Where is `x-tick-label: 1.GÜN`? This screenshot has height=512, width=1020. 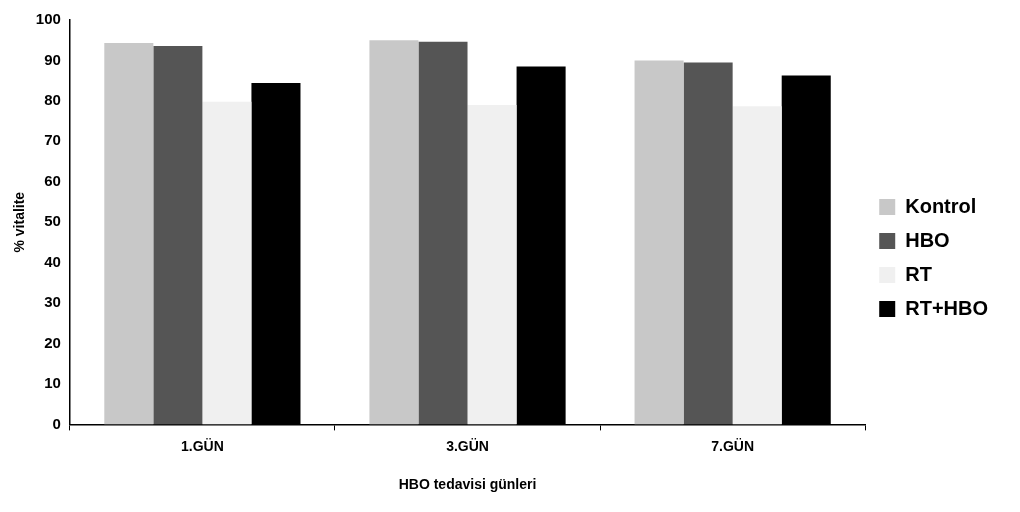 x-tick-label: 1.GÜN is located at coordinates (202, 445).